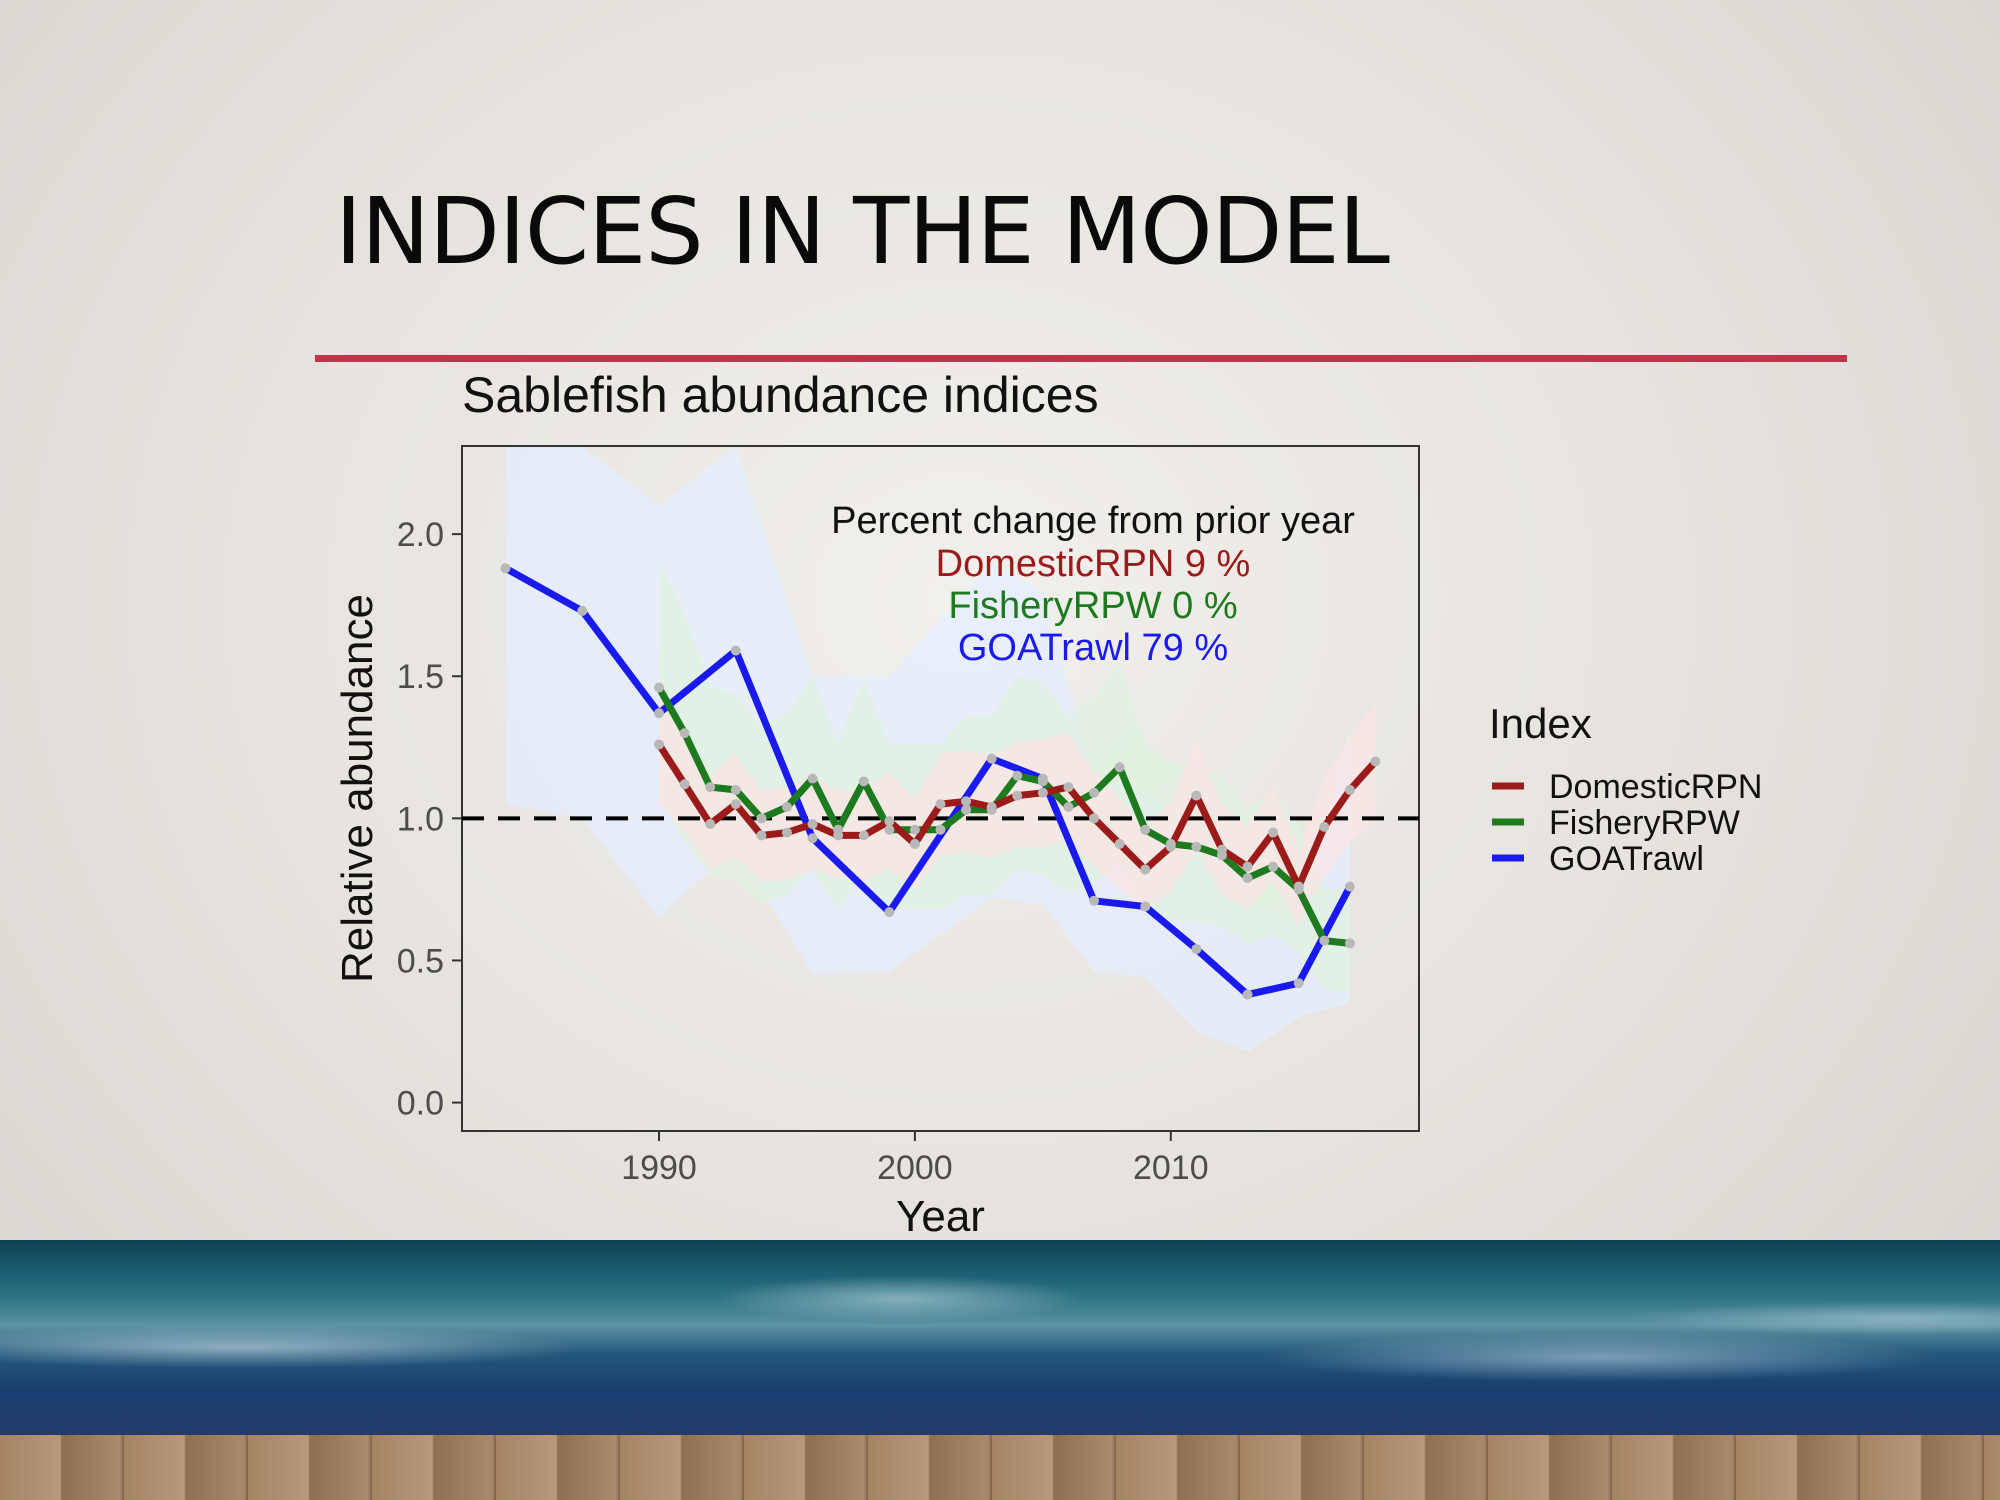  Describe the element at coordinates (1171, 1168) in the screenshot. I see `x-tick-label: 2010` at that location.